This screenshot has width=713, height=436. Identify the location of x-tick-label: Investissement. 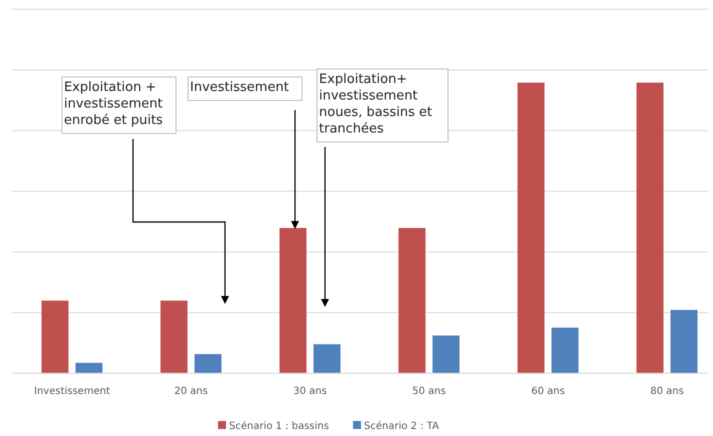
(72, 391).